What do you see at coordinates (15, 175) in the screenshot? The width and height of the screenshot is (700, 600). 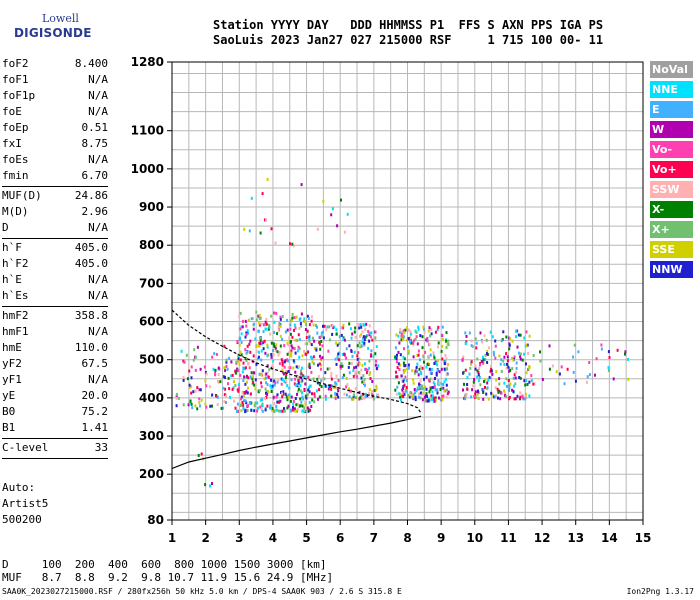 I see `param-key: fmin` at bounding box center [15, 175].